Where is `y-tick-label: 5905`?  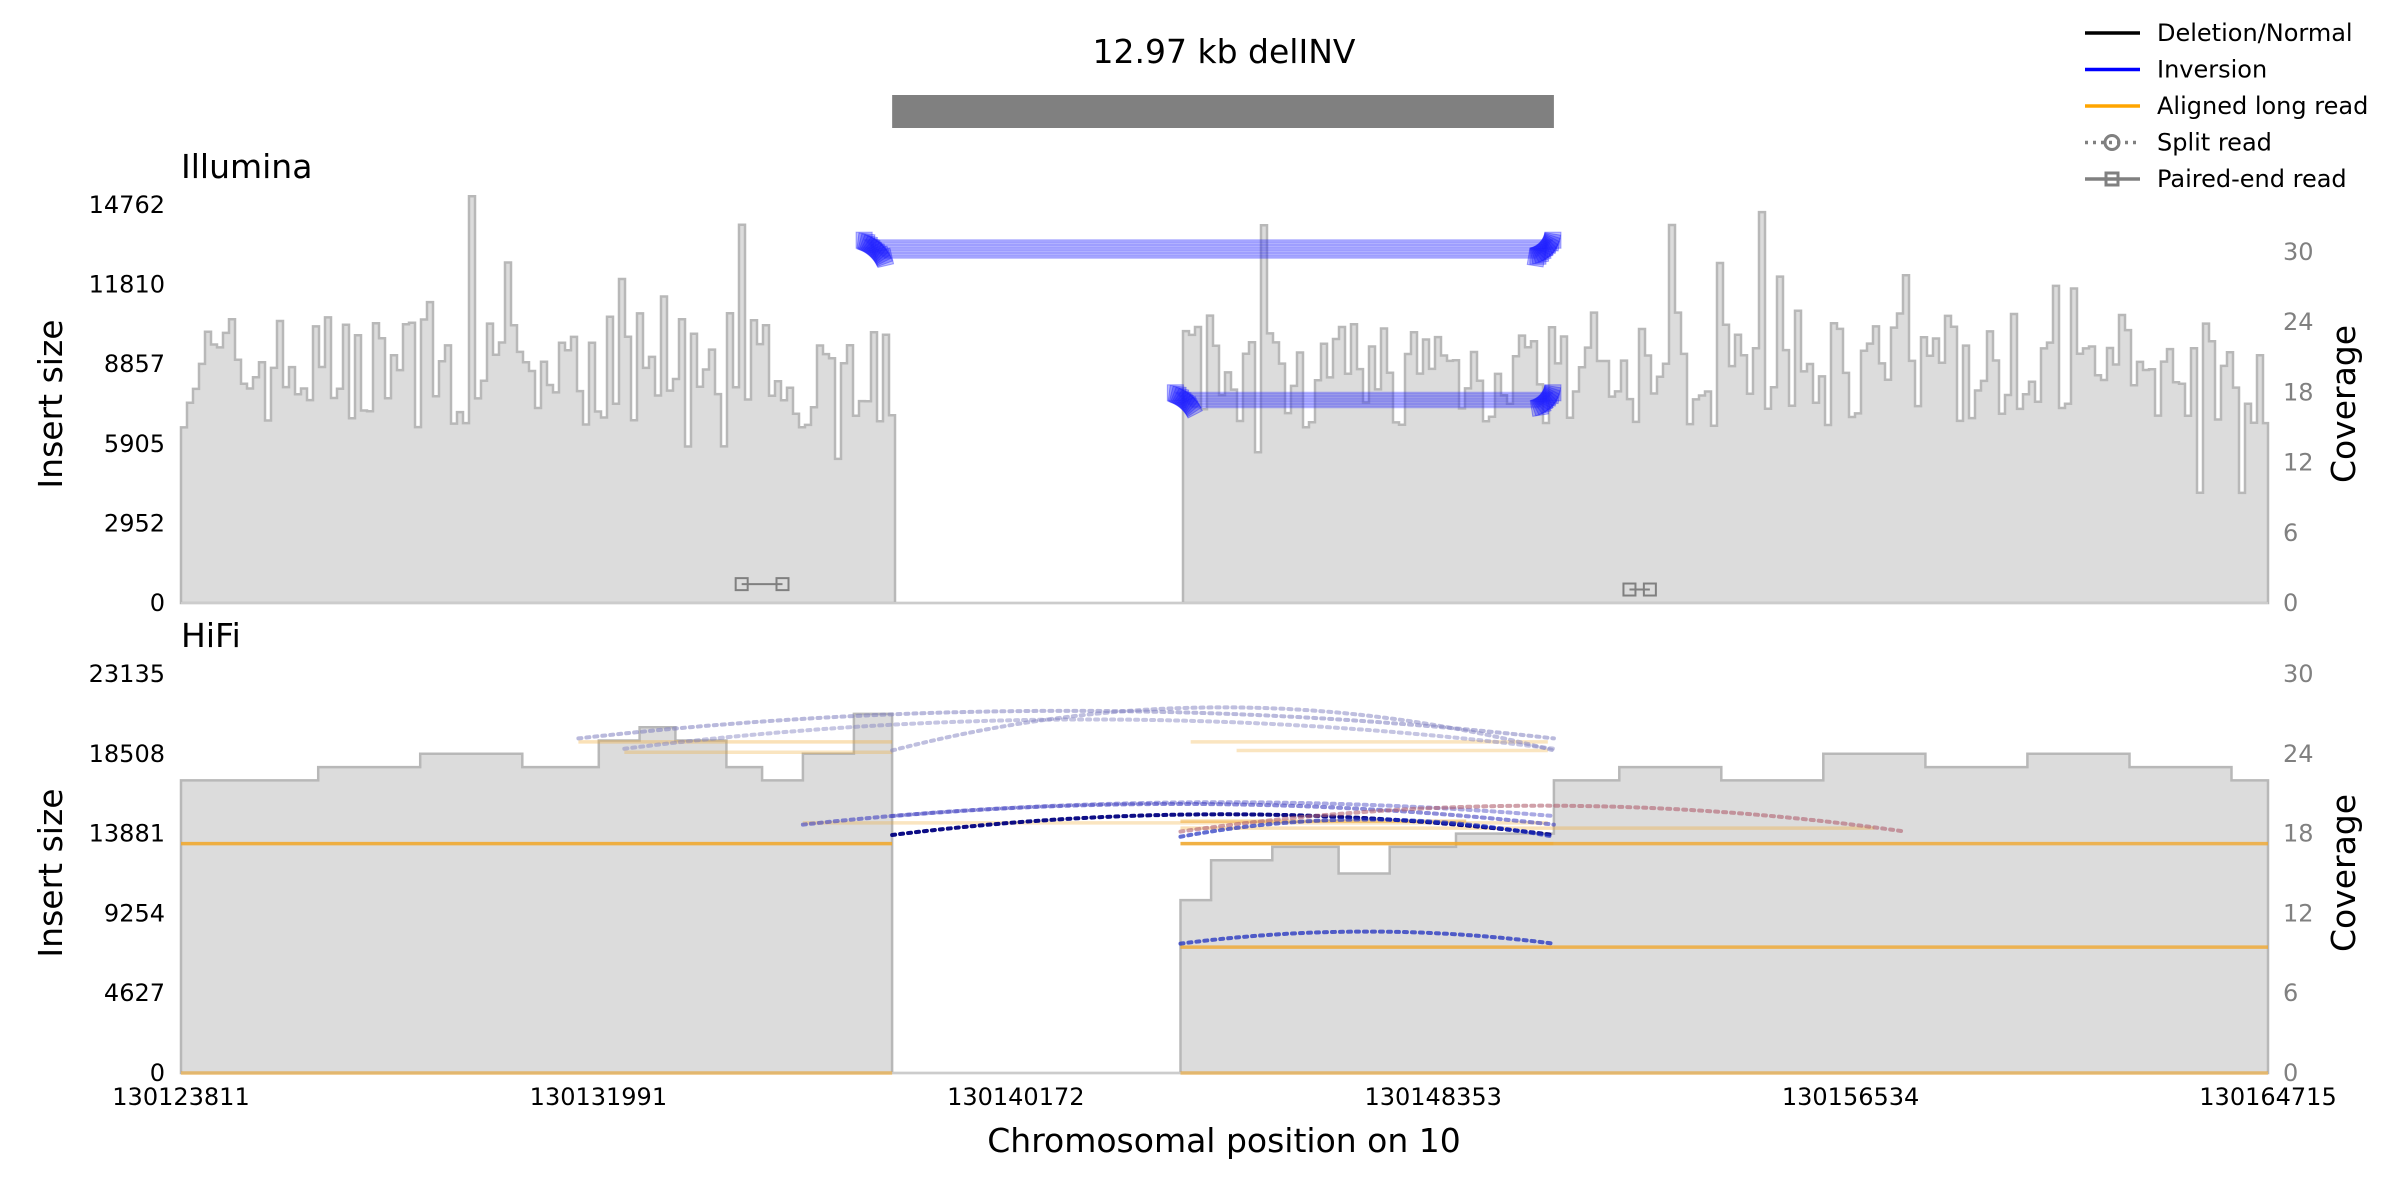 y-tick-label: 5905 is located at coordinates (134, 444).